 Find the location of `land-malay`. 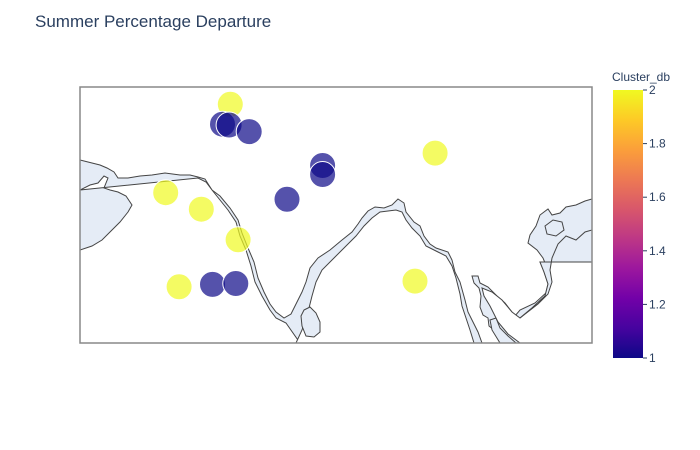

land-malay is located at coordinates (503, 330).